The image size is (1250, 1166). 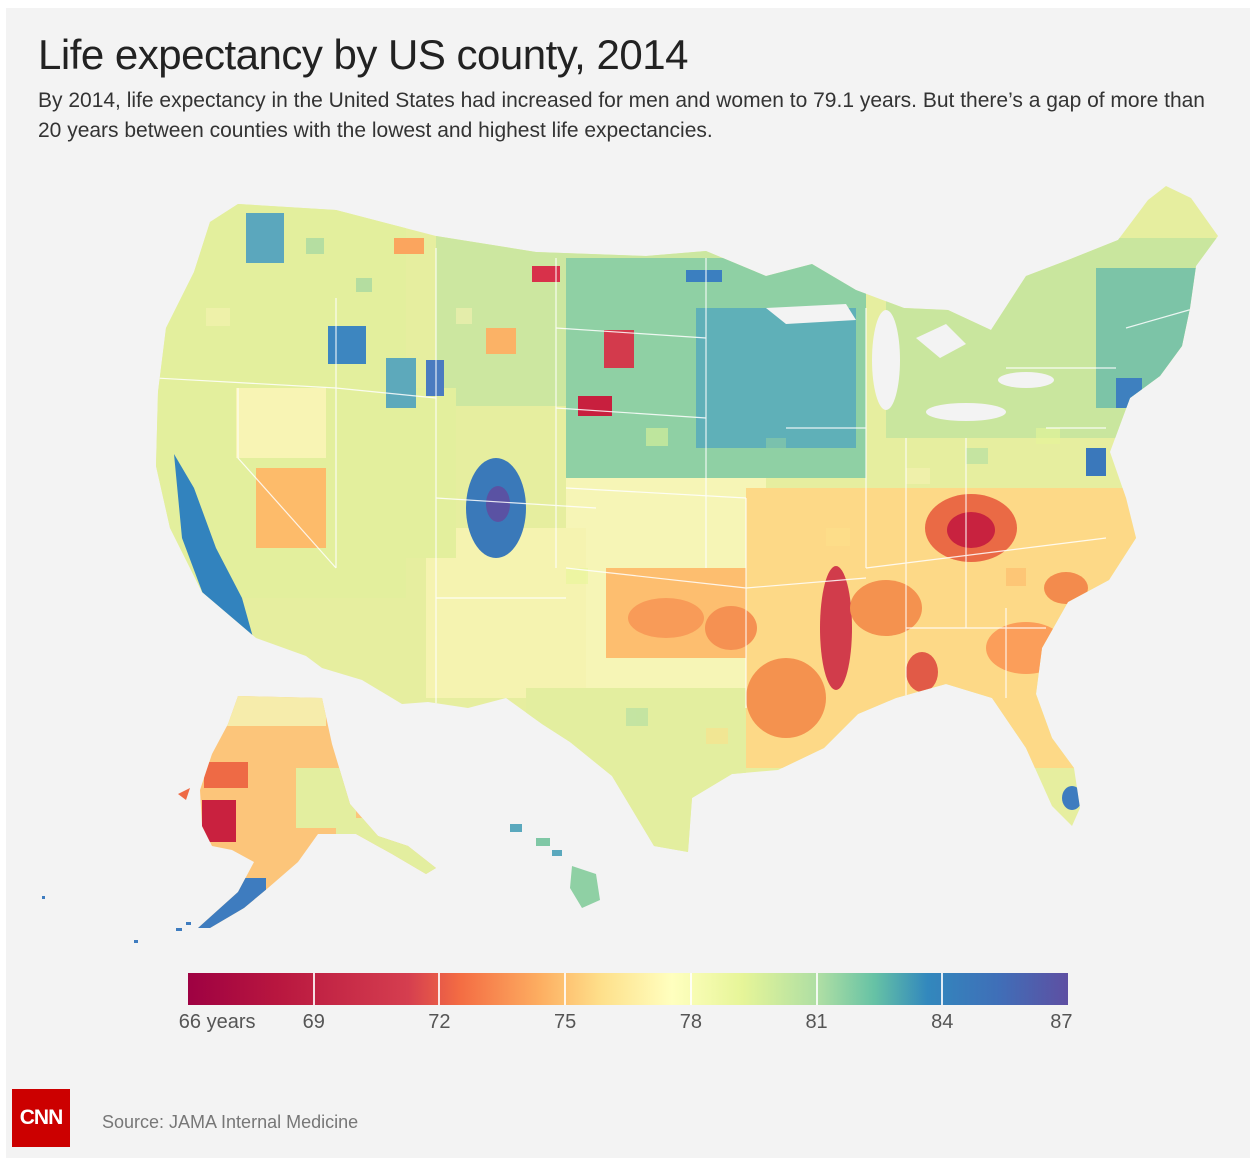 What do you see at coordinates (565, 1022) in the screenshot?
I see `legend-tick-label: 75` at bounding box center [565, 1022].